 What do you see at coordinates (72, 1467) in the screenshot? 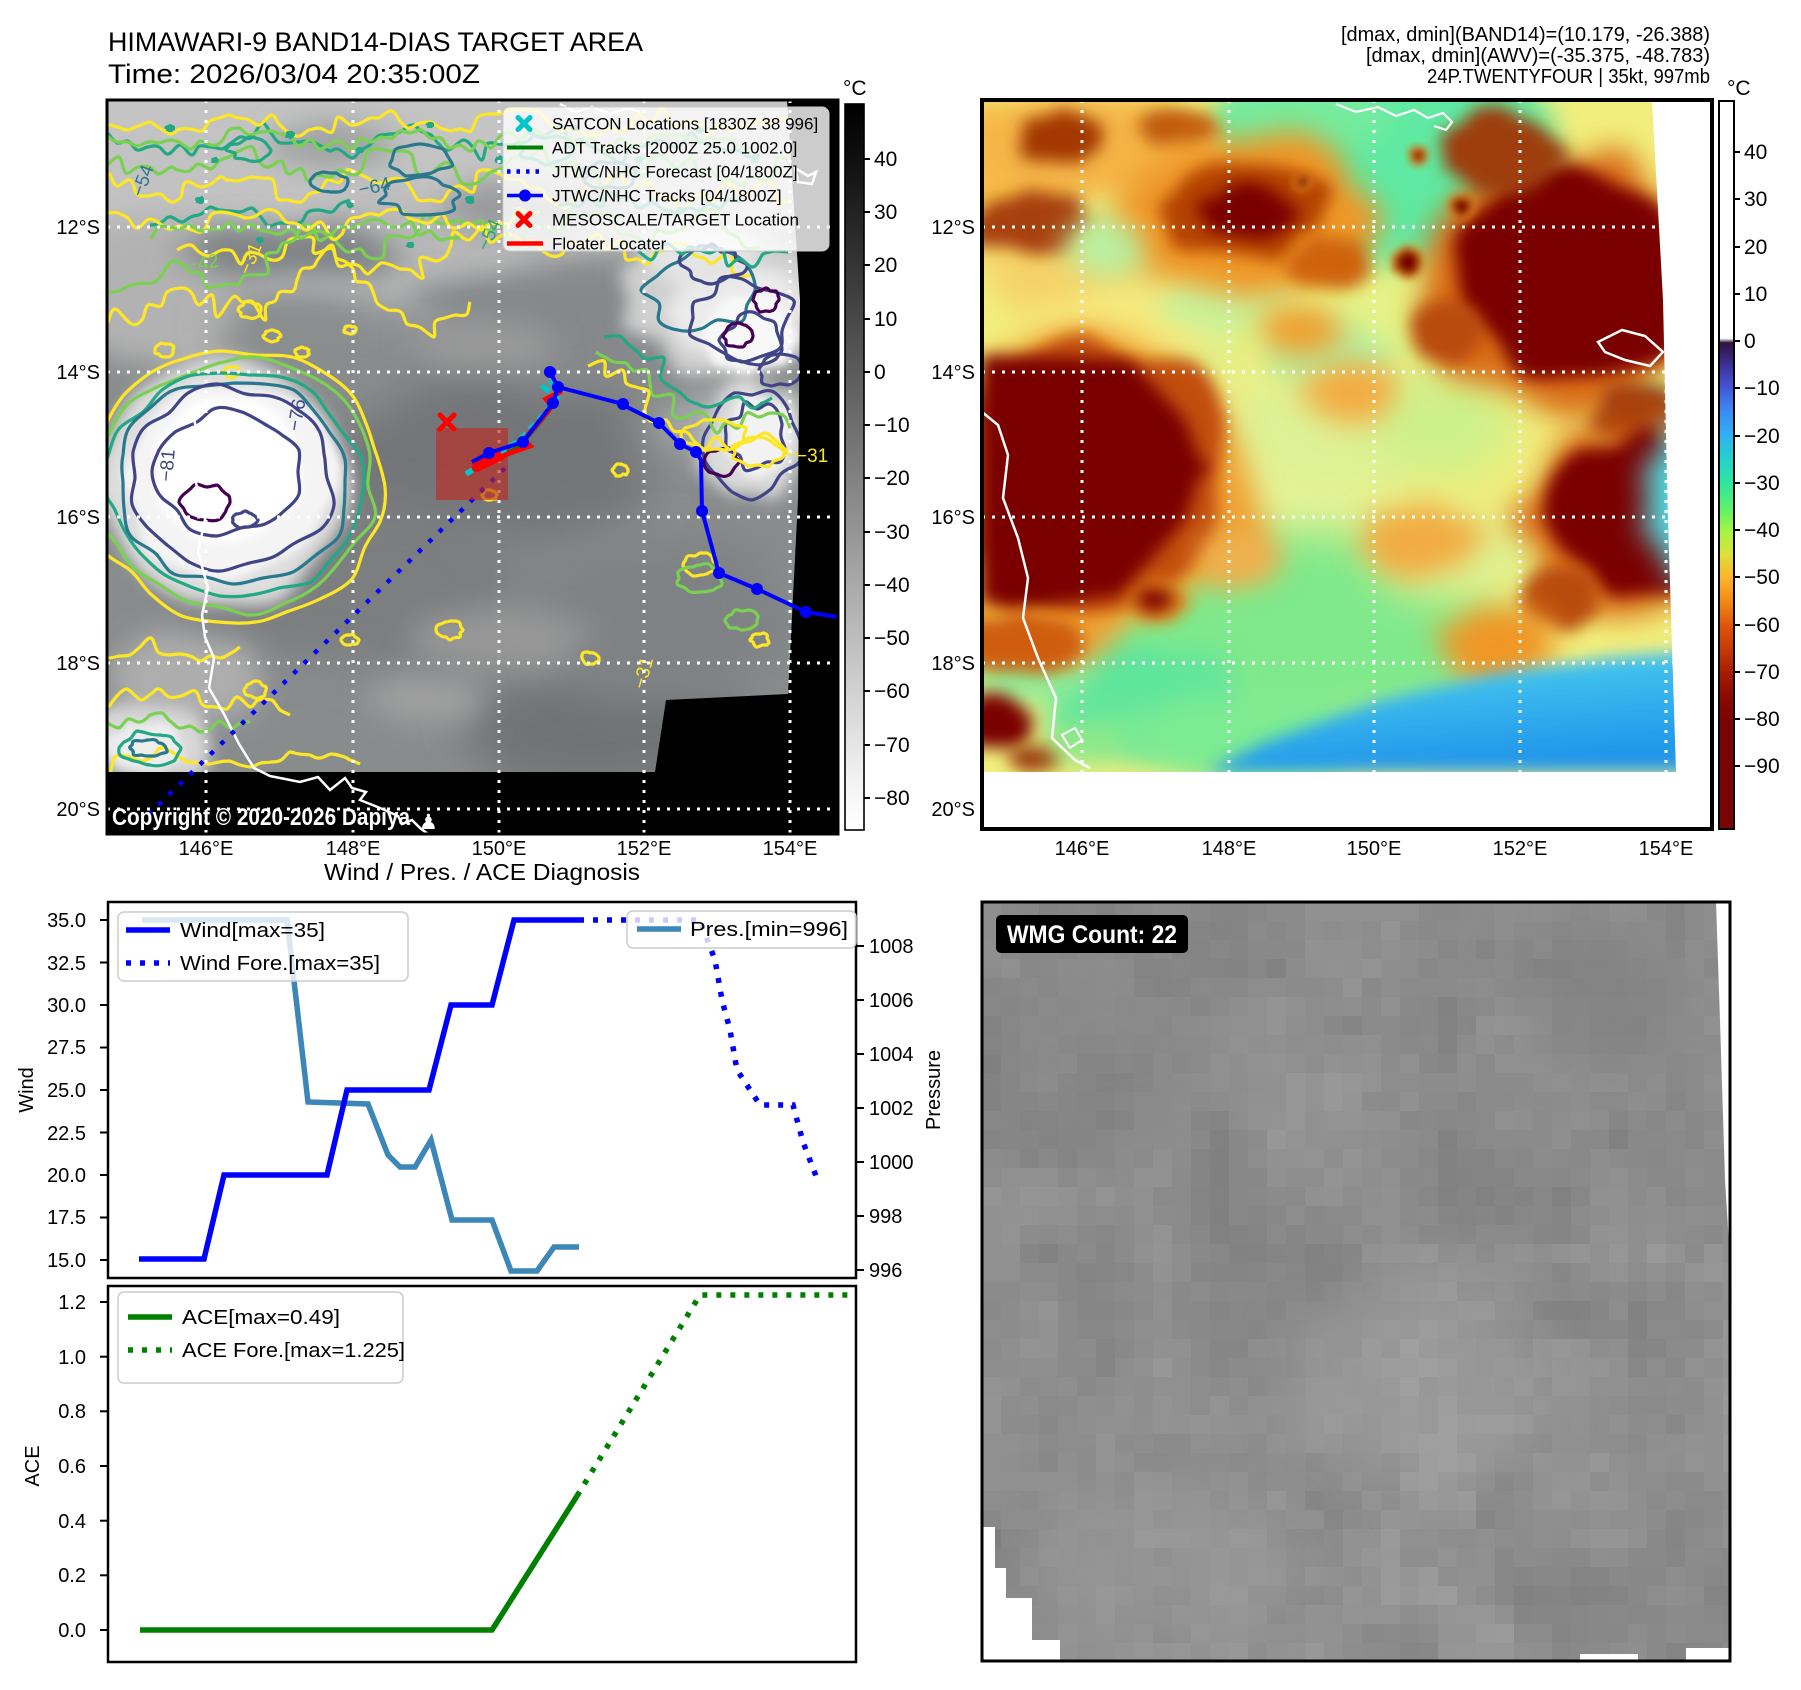
I see `svg-text: 0.6` at bounding box center [72, 1467].